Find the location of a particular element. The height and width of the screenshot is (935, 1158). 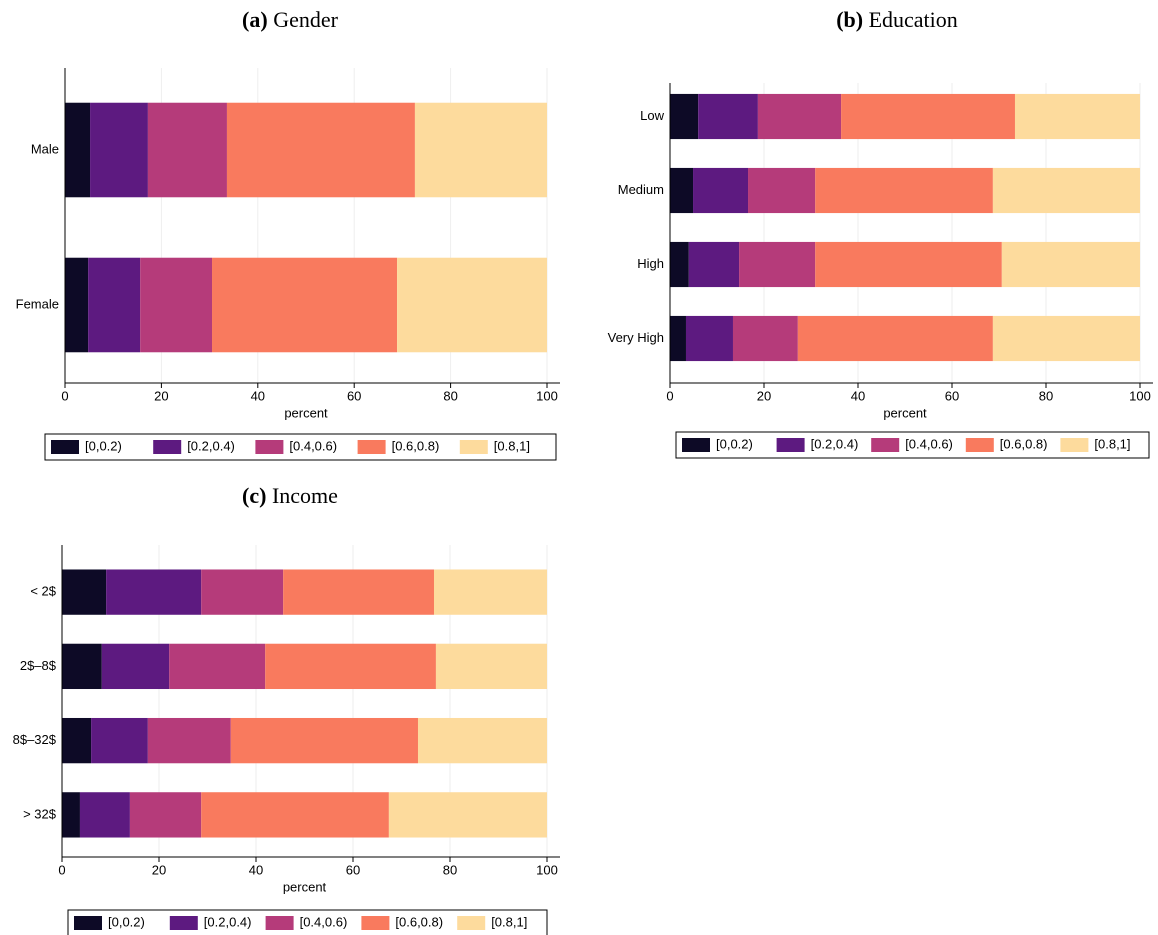

panel-label: (b) is located at coordinates (849, 19).